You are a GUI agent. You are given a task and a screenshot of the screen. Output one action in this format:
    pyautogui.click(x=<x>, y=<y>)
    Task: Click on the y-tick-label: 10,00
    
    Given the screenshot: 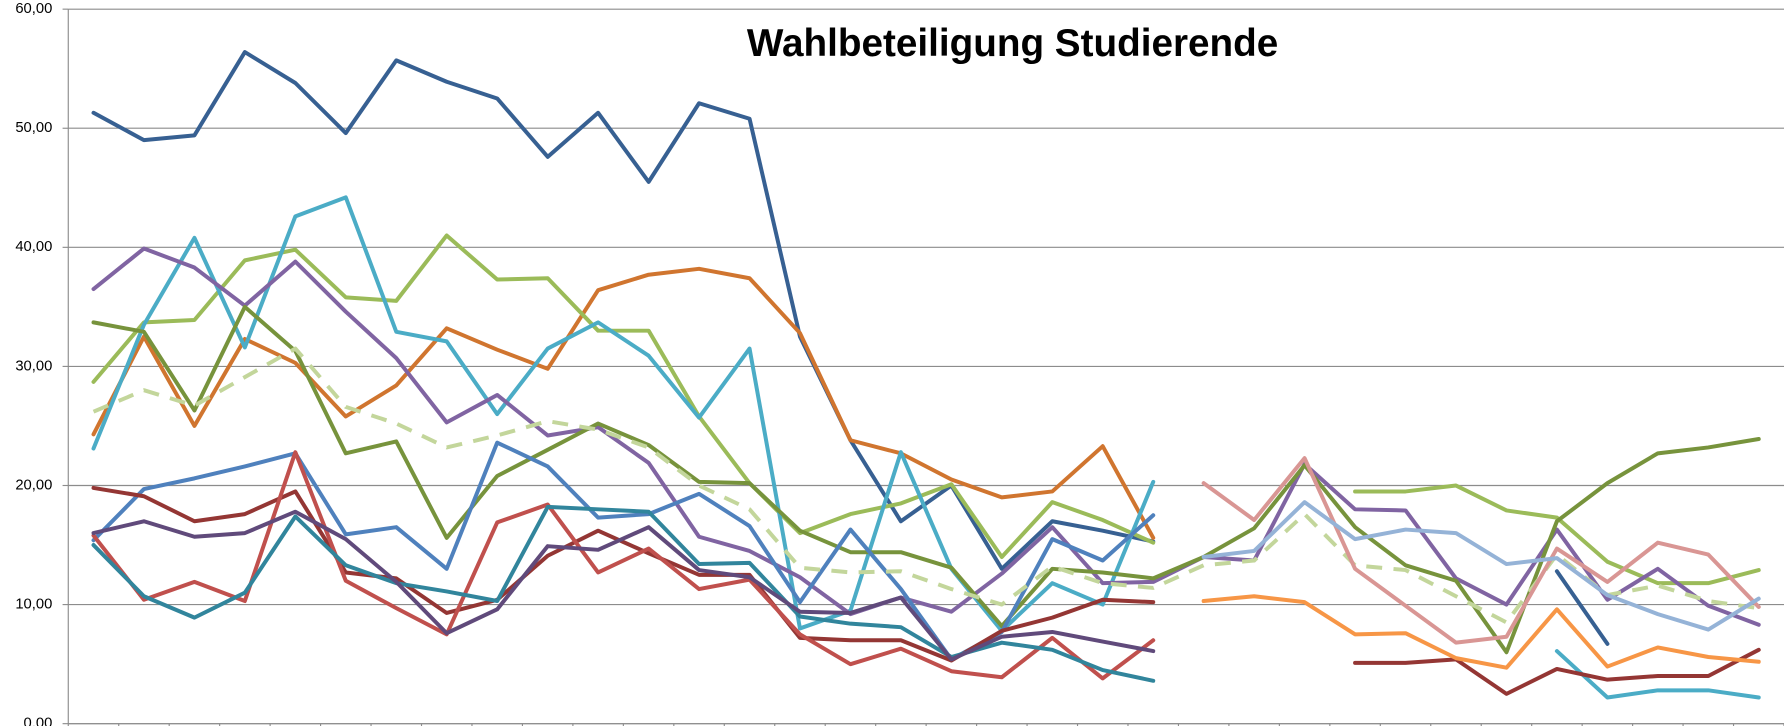 What is the action you would take?
    pyautogui.click(x=33, y=604)
    